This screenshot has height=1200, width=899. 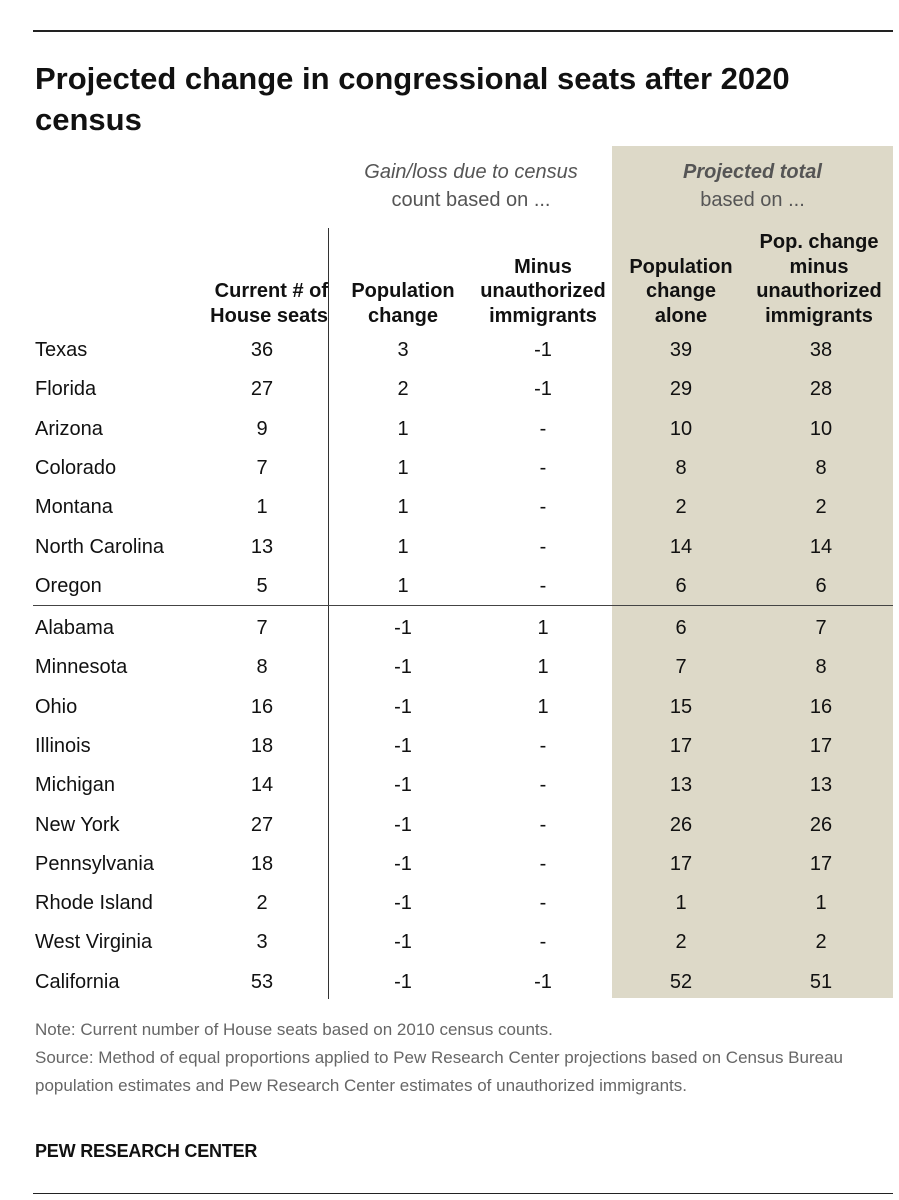 What do you see at coordinates (821, 981) in the screenshot?
I see `cell-total-minus: 51` at bounding box center [821, 981].